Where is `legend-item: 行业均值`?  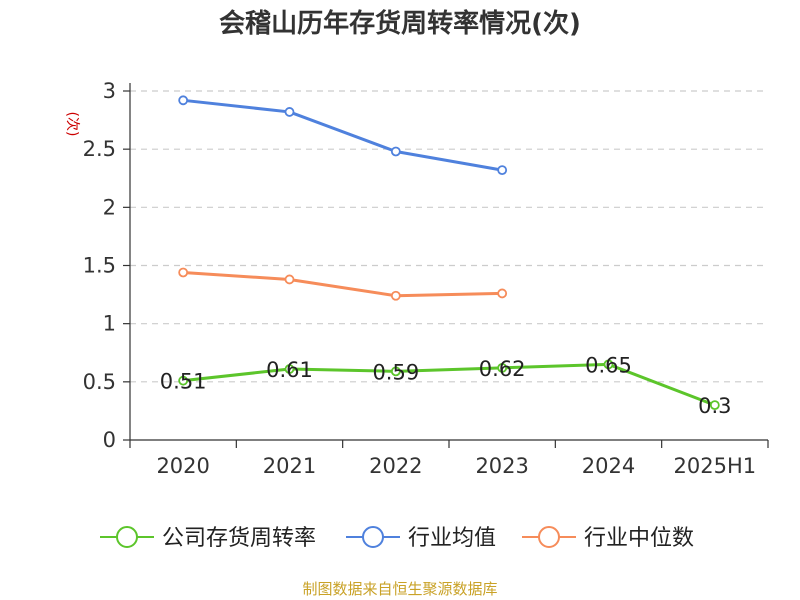
legend-item: 行业均值 is located at coordinates (421, 538).